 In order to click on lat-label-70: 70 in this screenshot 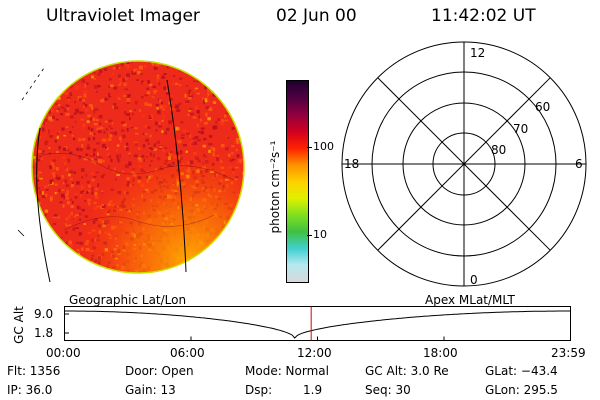, I will do `click(520, 129)`.